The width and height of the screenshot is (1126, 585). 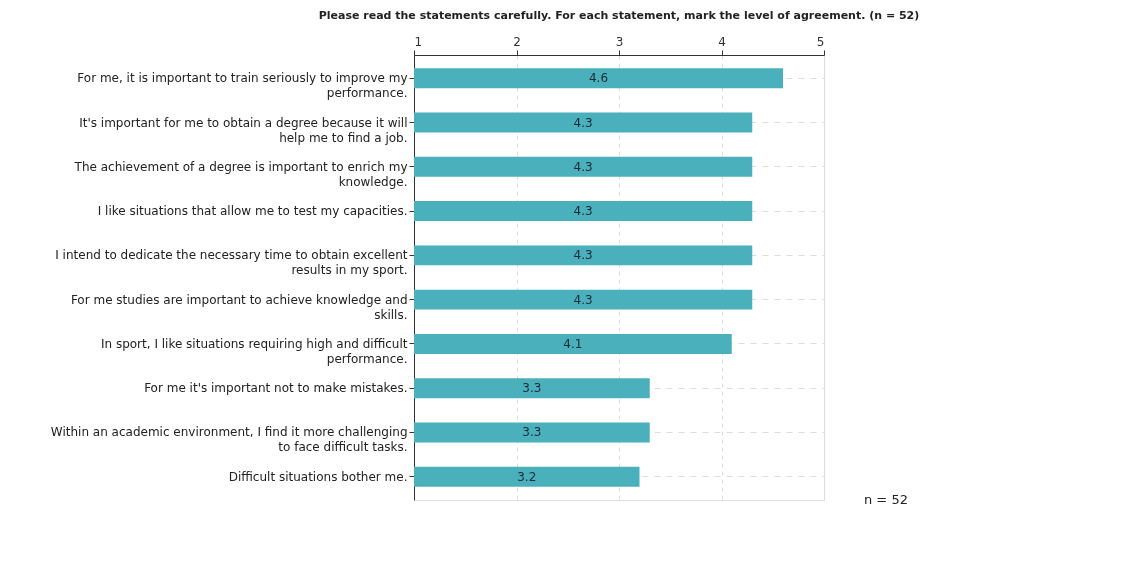 What do you see at coordinates (598, 78) in the screenshot?
I see `data-label: 4.6` at bounding box center [598, 78].